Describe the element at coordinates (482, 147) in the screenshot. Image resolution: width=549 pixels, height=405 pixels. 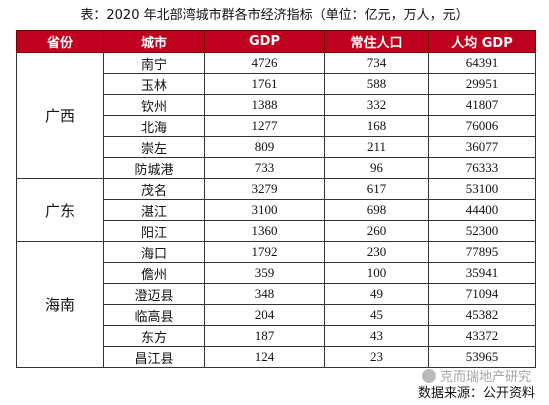
I see `gdp-per-capita-cell: 36077` at that location.